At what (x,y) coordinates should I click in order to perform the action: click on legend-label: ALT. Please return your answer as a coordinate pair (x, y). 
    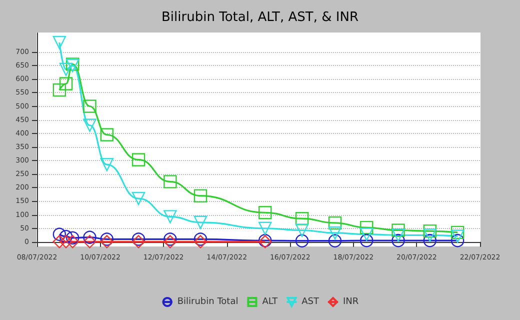
    Looking at the image, I should click on (270, 302).